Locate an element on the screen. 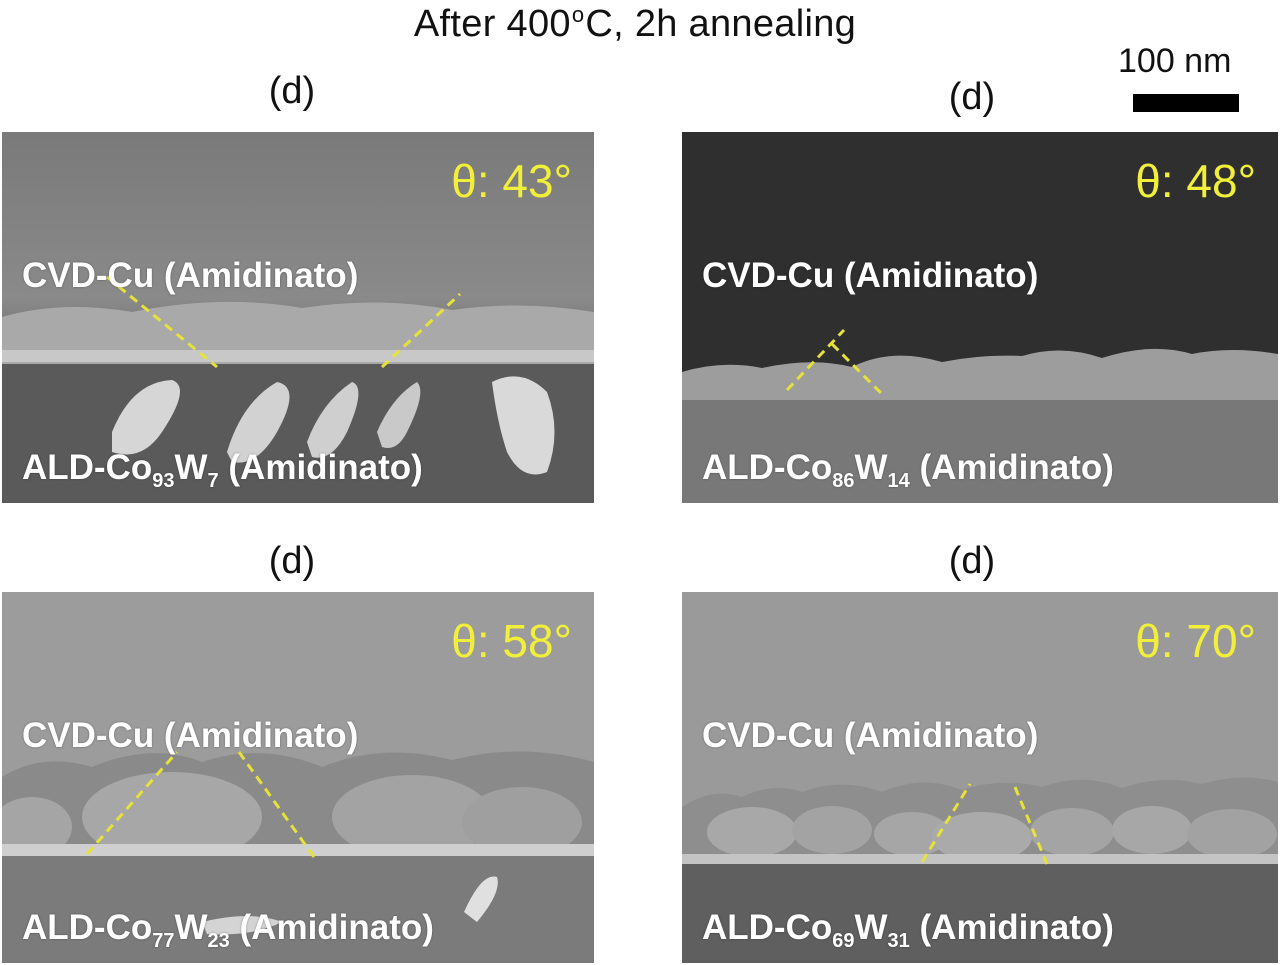 The width and height of the screenshot is (1280, 965). degree-mark: o is located at coordinates (578, 14).